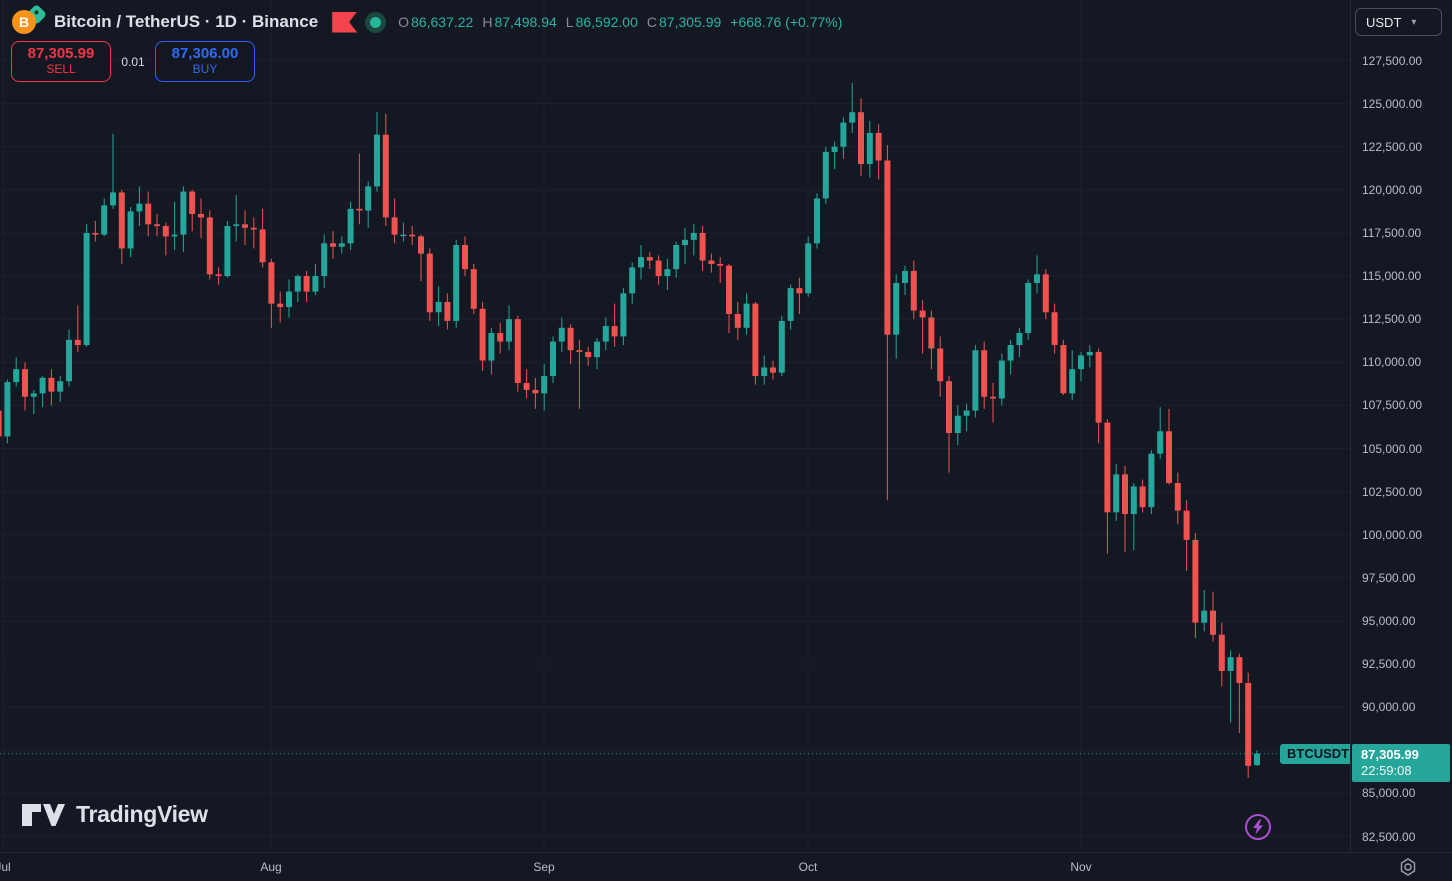 The height and width of the screenshot is (881, 1452). I want to click on price-axis-label: 97,500.00, so click(1389, 577).